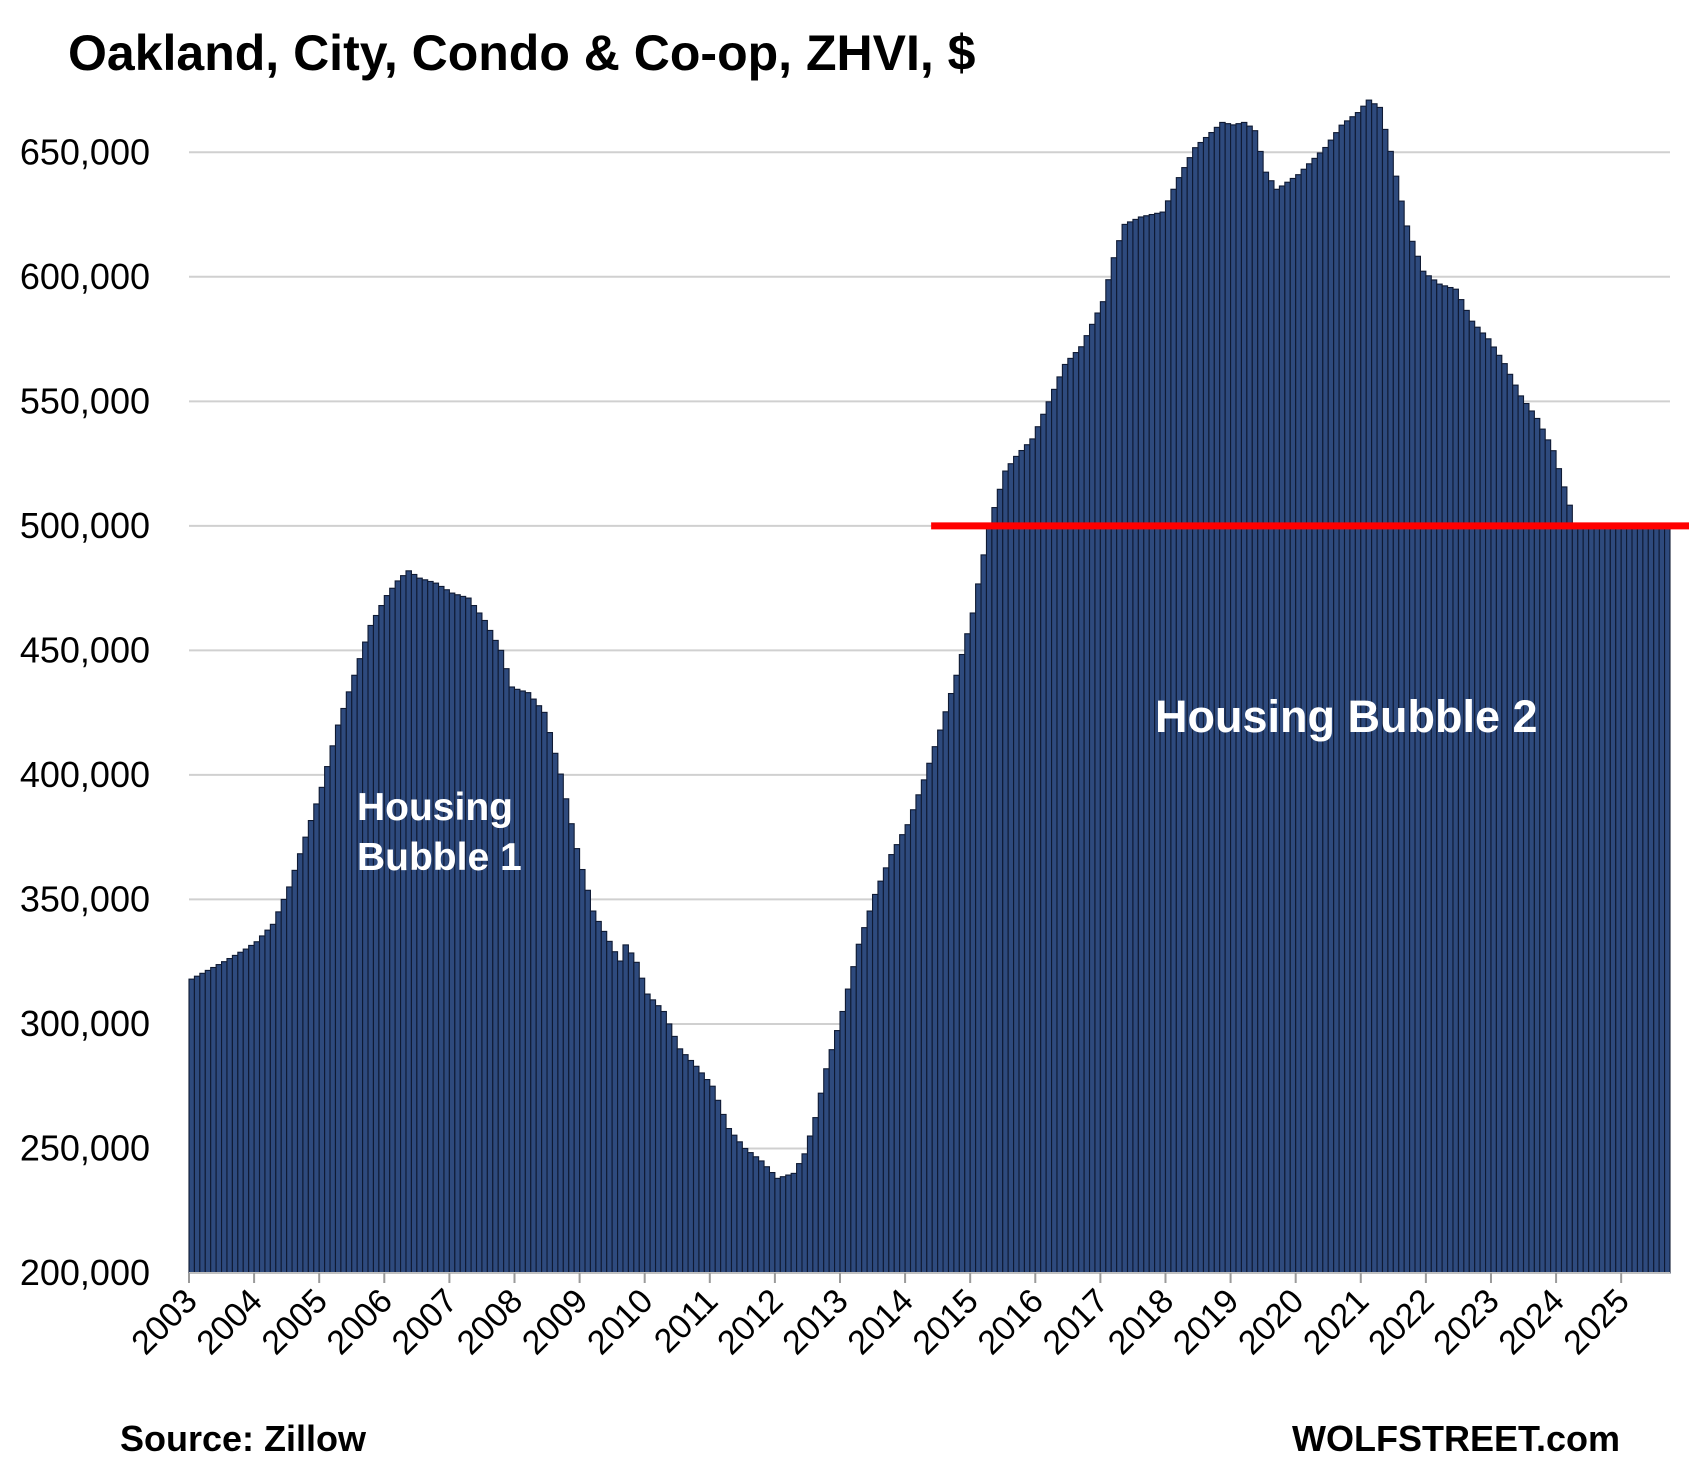 This screenshot has width=1689, height=1476. Describe the element at coordinates (1401, 1322) in the screenshot. I see `x-tick-label: 2022` at that location.